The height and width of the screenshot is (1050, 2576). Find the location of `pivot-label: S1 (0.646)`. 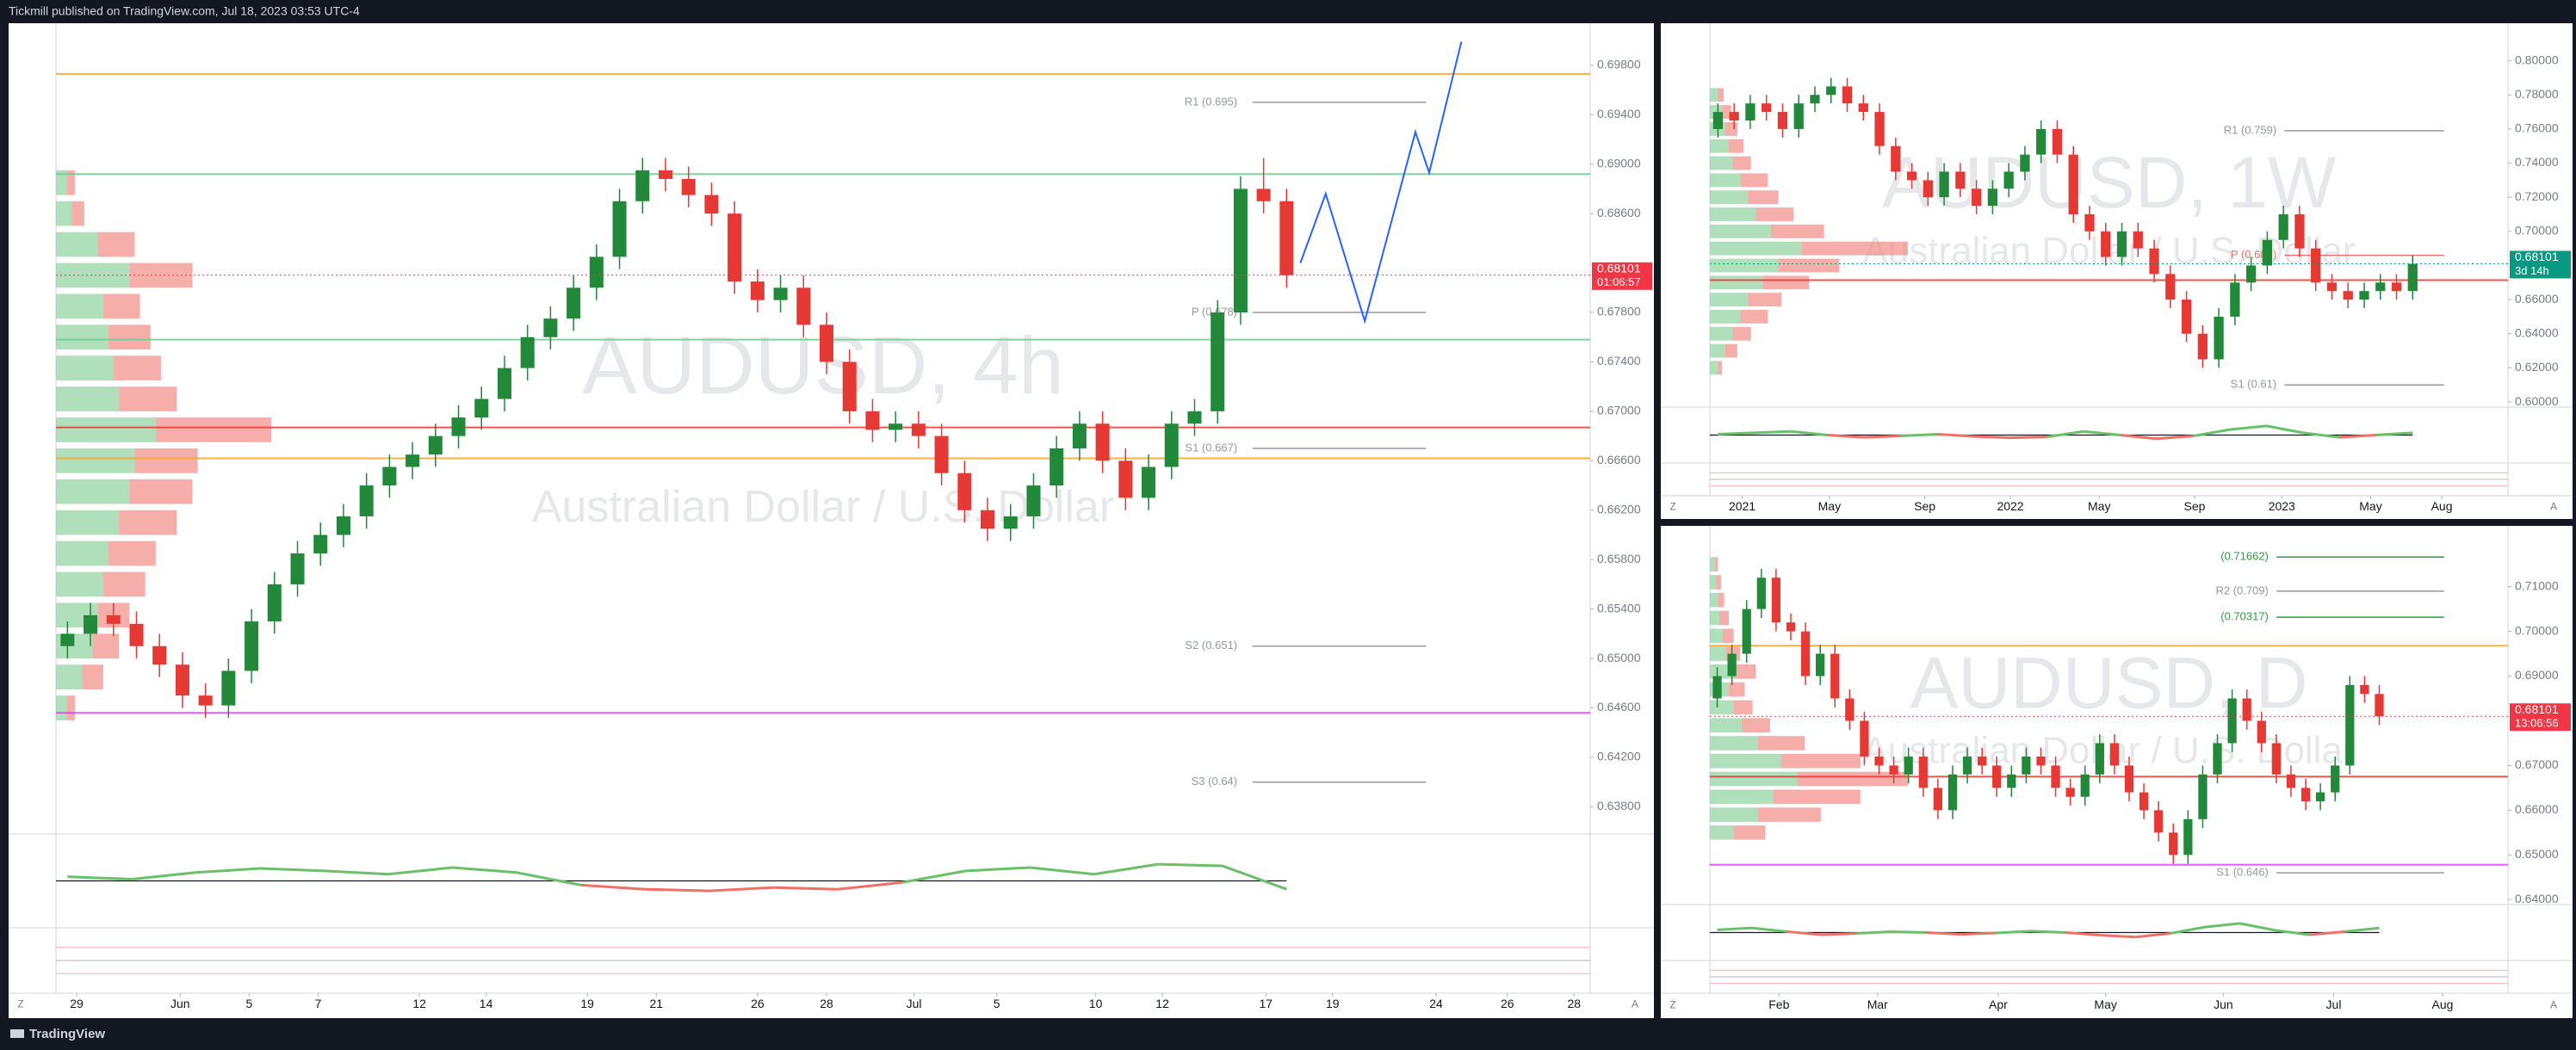

pivot-label: S1 (0.646) is located at coordinates (2242, 872).